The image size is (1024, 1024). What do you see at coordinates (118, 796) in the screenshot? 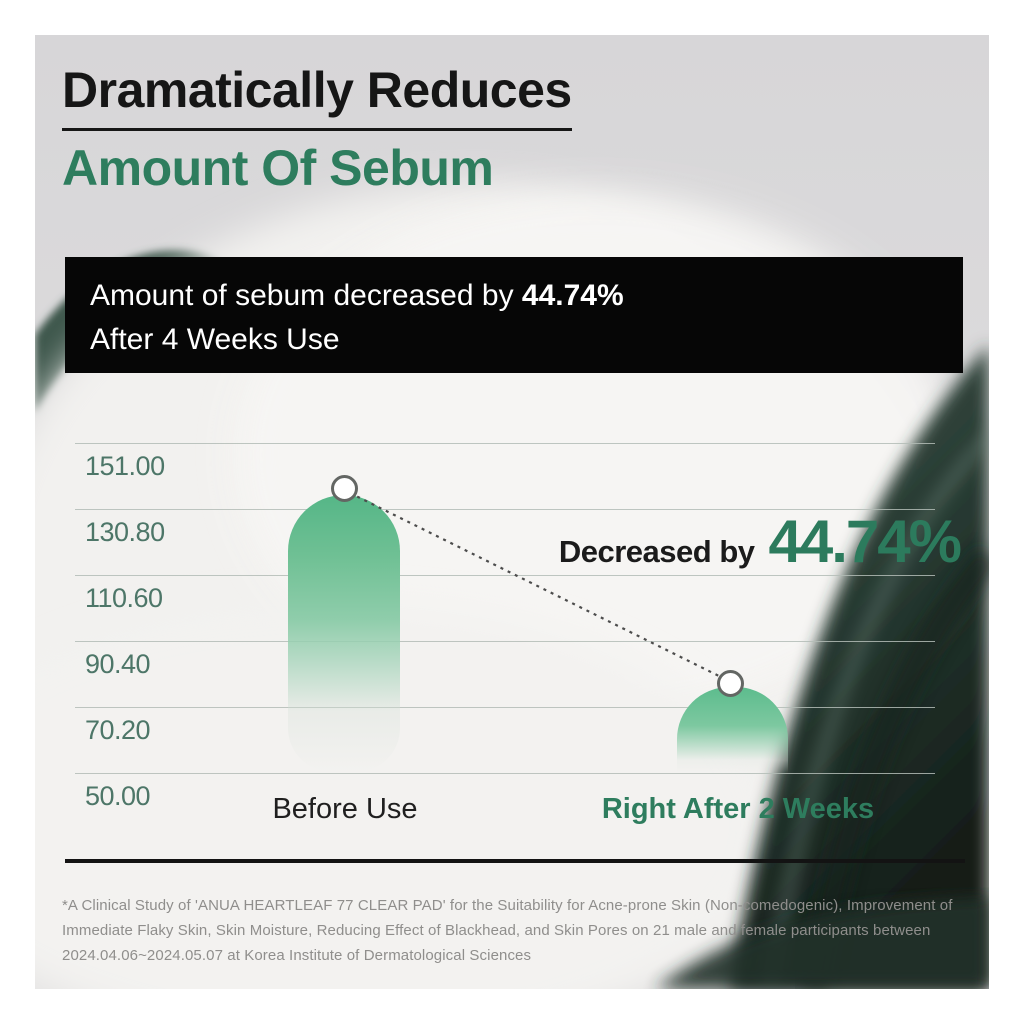
I see `y-tick-label: 50.00` at bounding box center [118, 796].